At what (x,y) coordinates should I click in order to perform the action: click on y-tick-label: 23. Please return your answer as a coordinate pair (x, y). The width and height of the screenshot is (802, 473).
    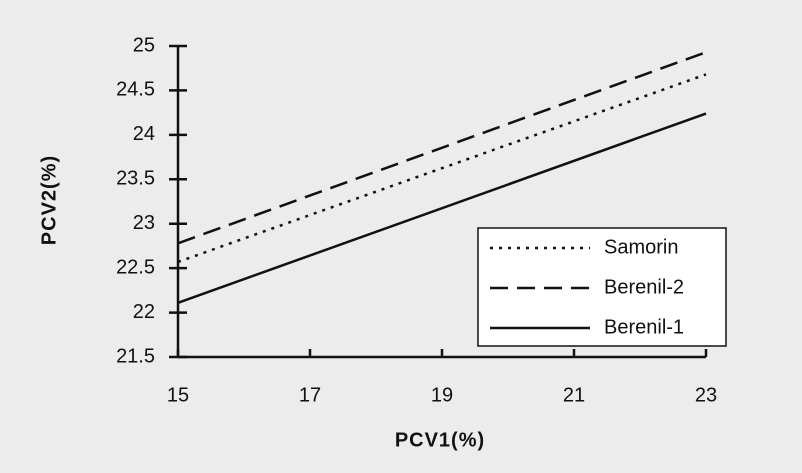
    Looking at the image, I should click on (144, 223).